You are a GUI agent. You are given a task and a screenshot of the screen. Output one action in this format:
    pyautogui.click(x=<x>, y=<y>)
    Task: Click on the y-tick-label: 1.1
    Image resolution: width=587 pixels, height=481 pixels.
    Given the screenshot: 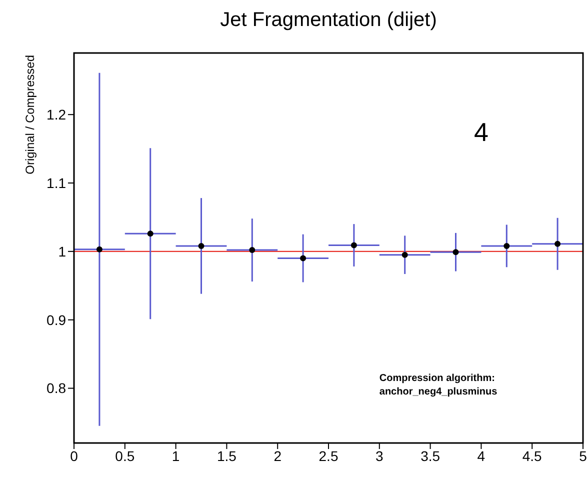 What is the action you would take?
    pyautogui.click(x=56, y=182)
    